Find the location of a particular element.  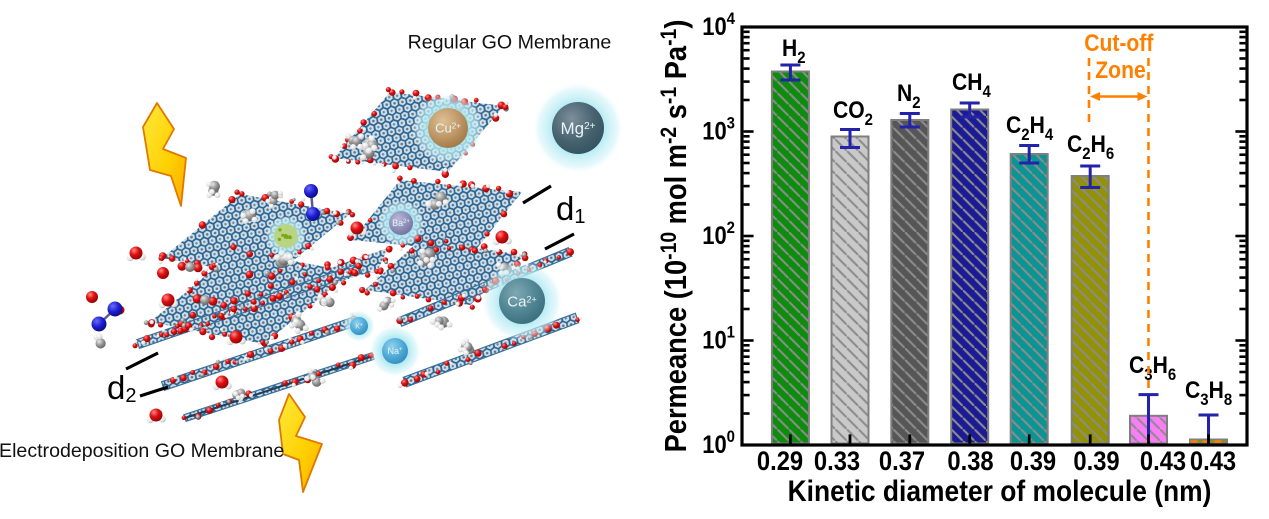

svg-text: Ba2+ is located at coordinates (401, 223).